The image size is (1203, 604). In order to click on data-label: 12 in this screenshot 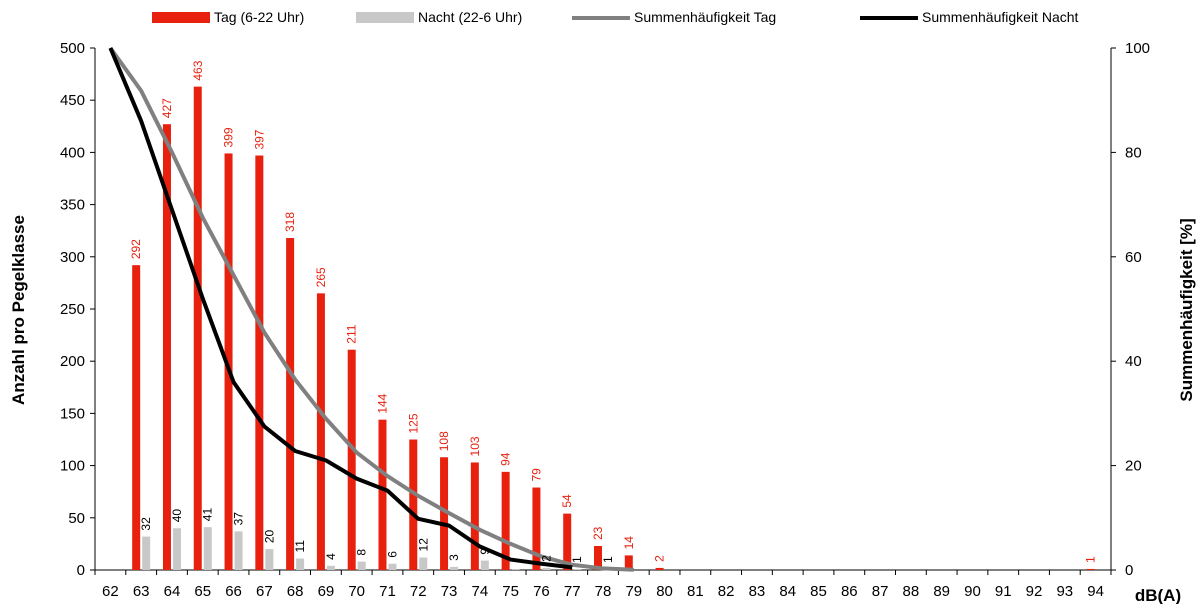, I will do `click(423, 545)`.